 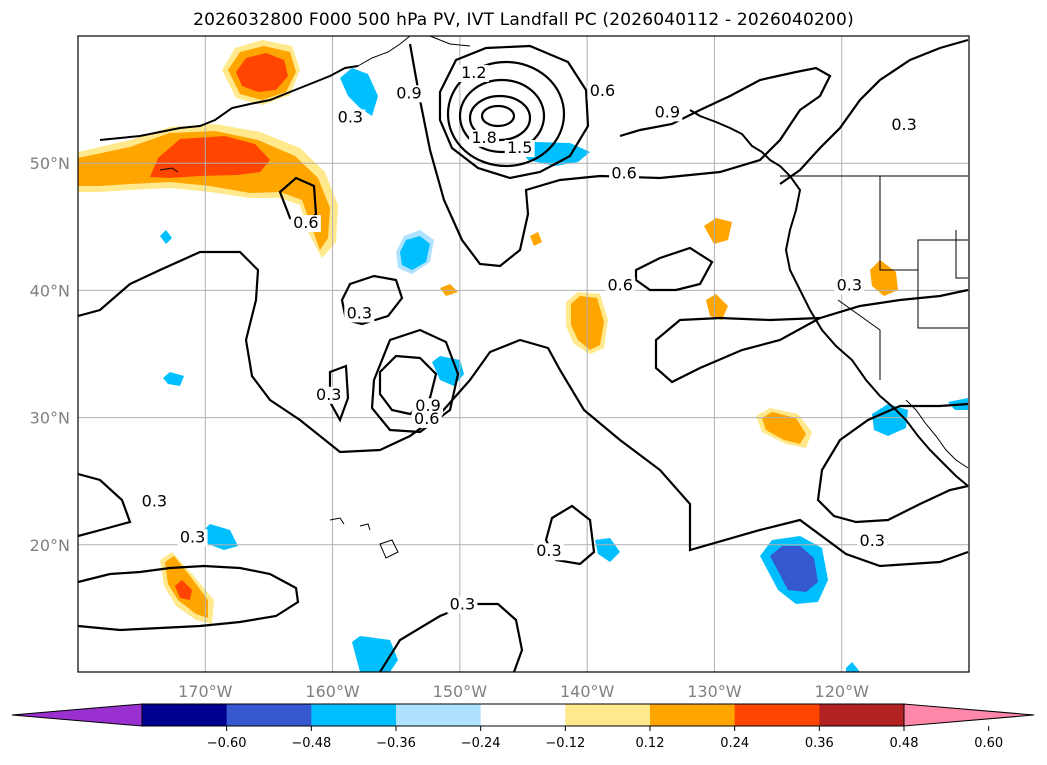 I want to click on contour-label: 1.2, so click(x=473, y=72).